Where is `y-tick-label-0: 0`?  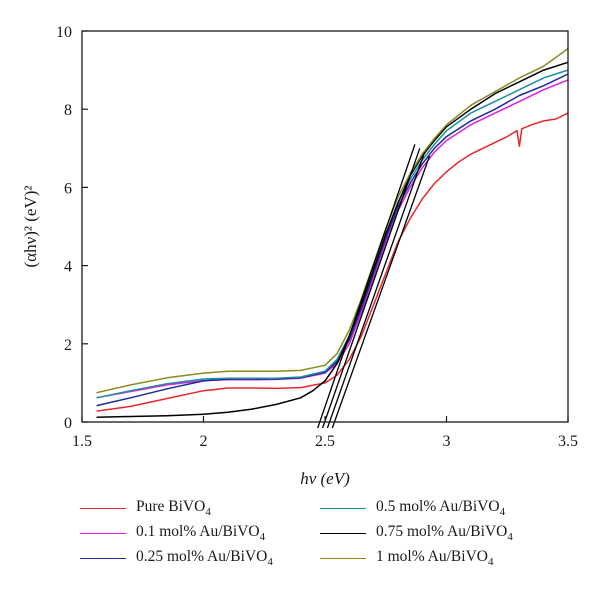
y-tick-label-0: 0 is located at coordinates (68, 423).